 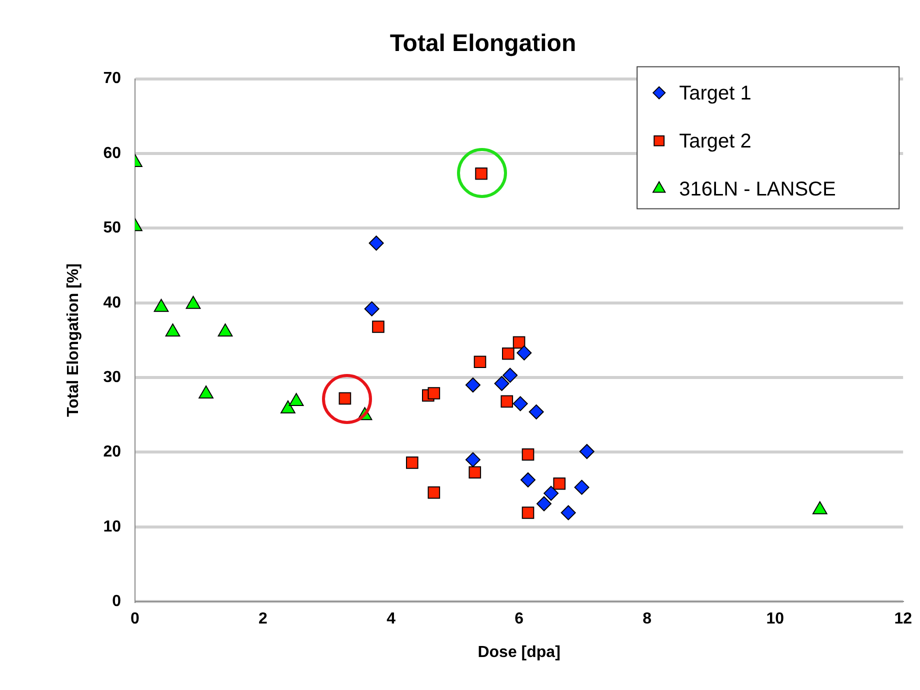 I want to click on y-tick-label: 40, so click(x=112, y=303).